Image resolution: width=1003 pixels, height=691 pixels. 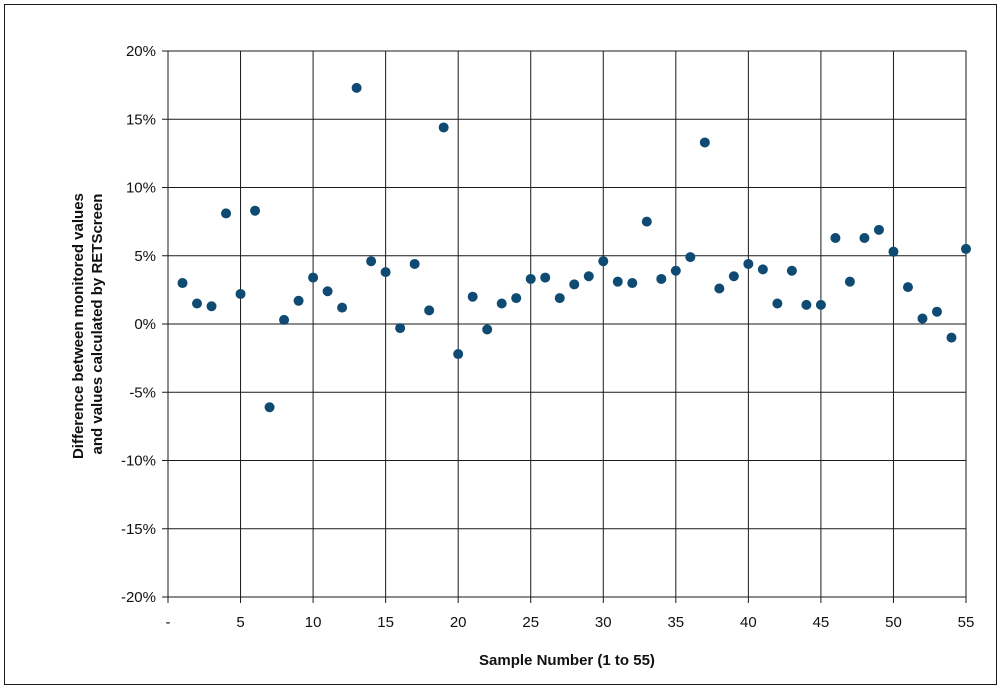 I want to click on x-tick-label: 25, so click(x=530, y=622).